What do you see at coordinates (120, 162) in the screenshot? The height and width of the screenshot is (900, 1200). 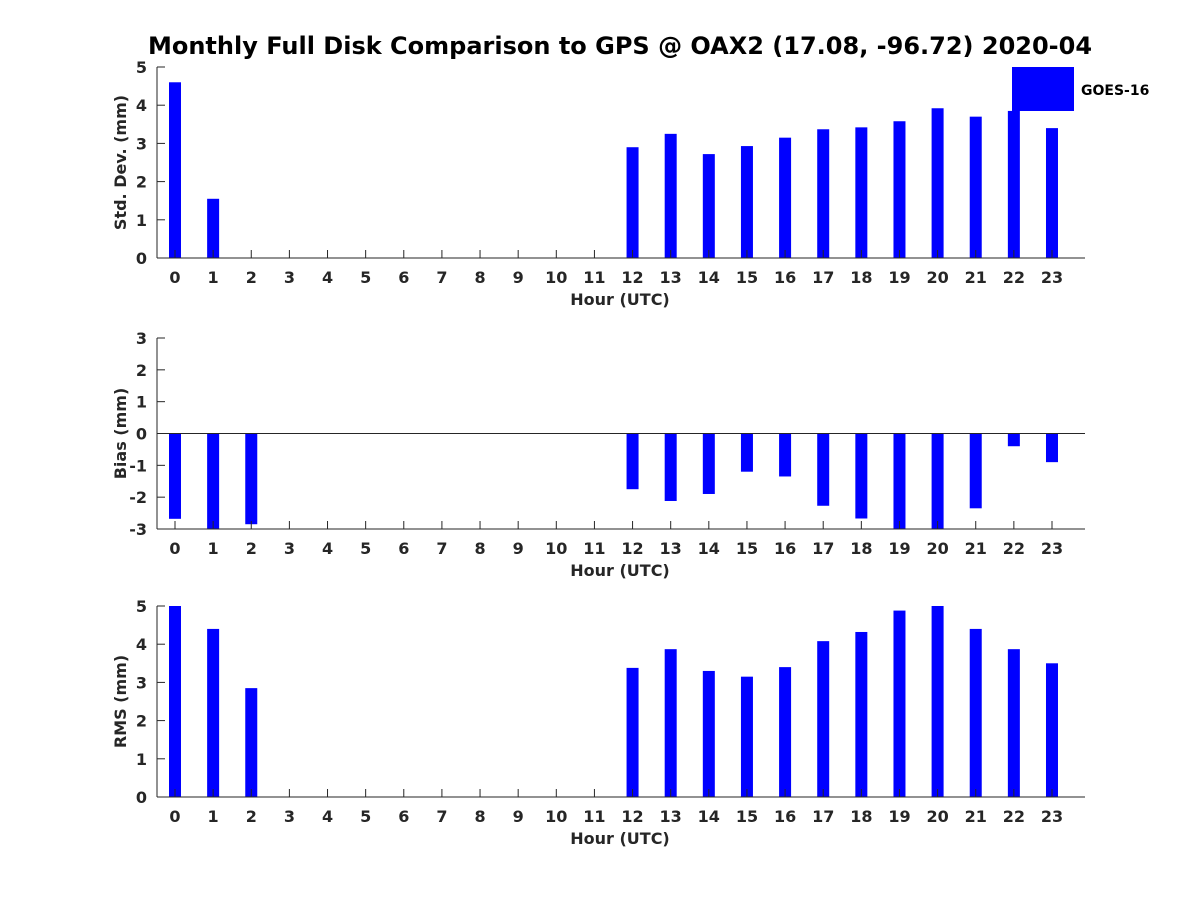 I see `y-axis-label: Std. Dev. (mm)` at bounding box center [120, 162].